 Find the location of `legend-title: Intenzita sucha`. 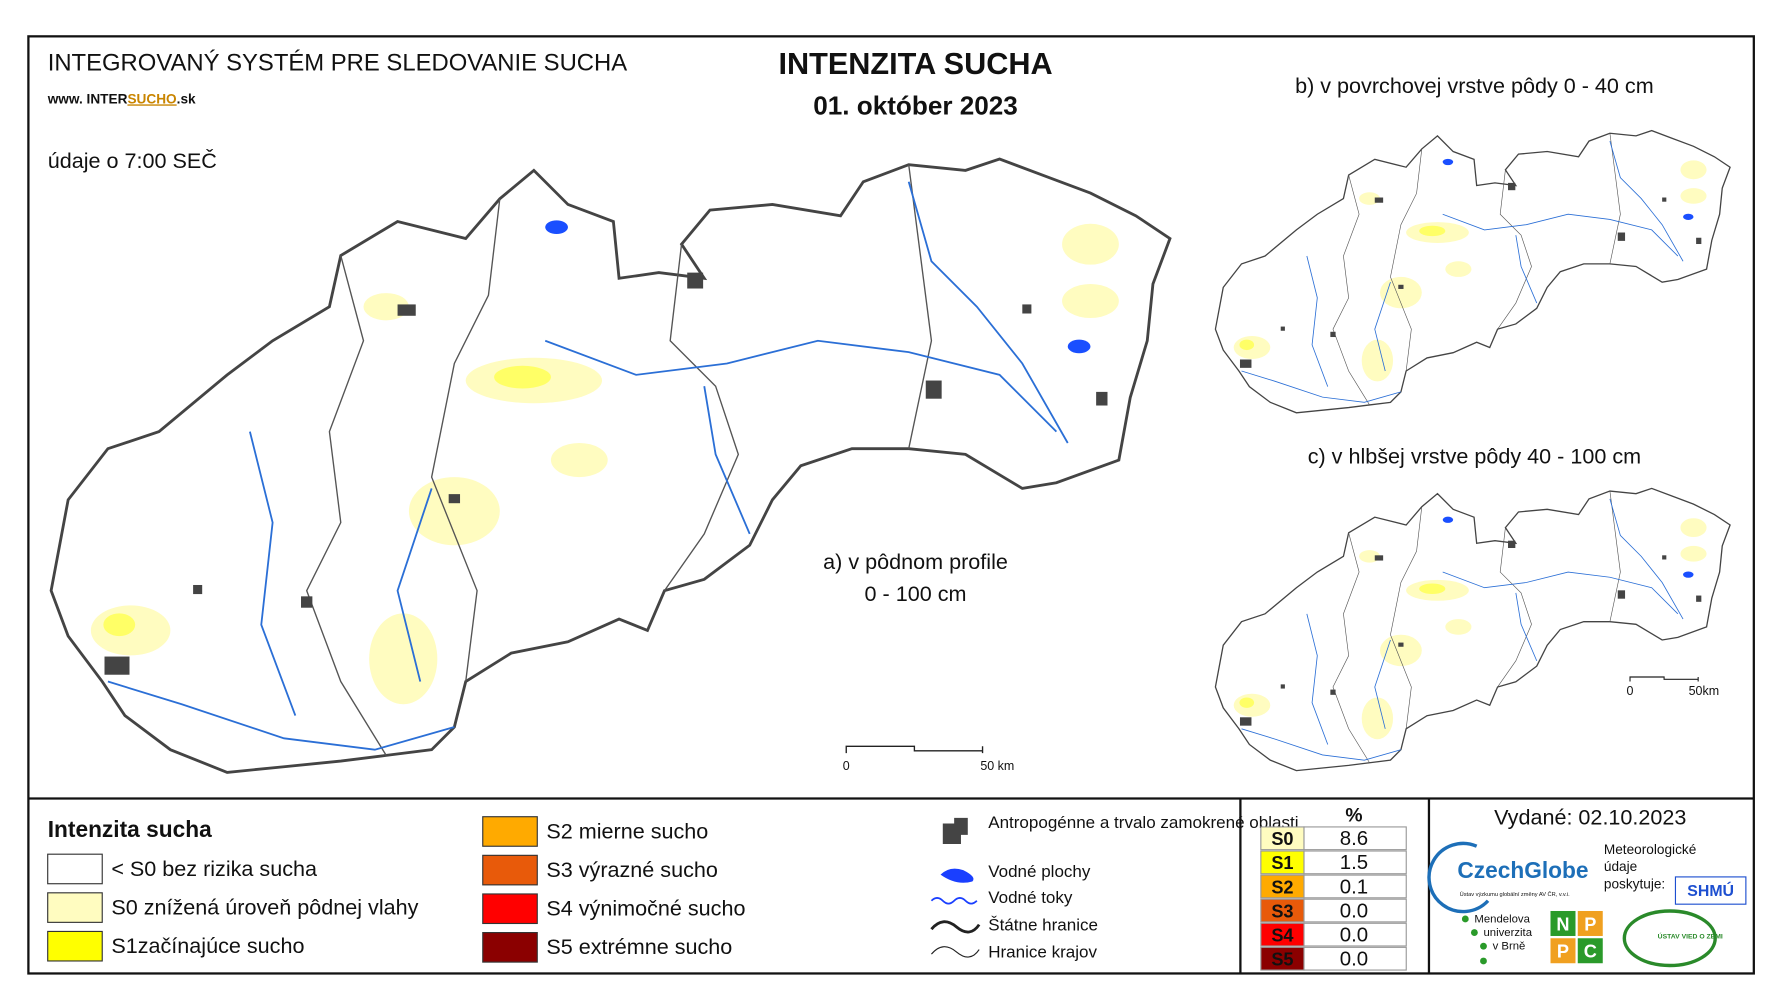

legend-title: Intenzita sucha is located at coordinates (130, 829).